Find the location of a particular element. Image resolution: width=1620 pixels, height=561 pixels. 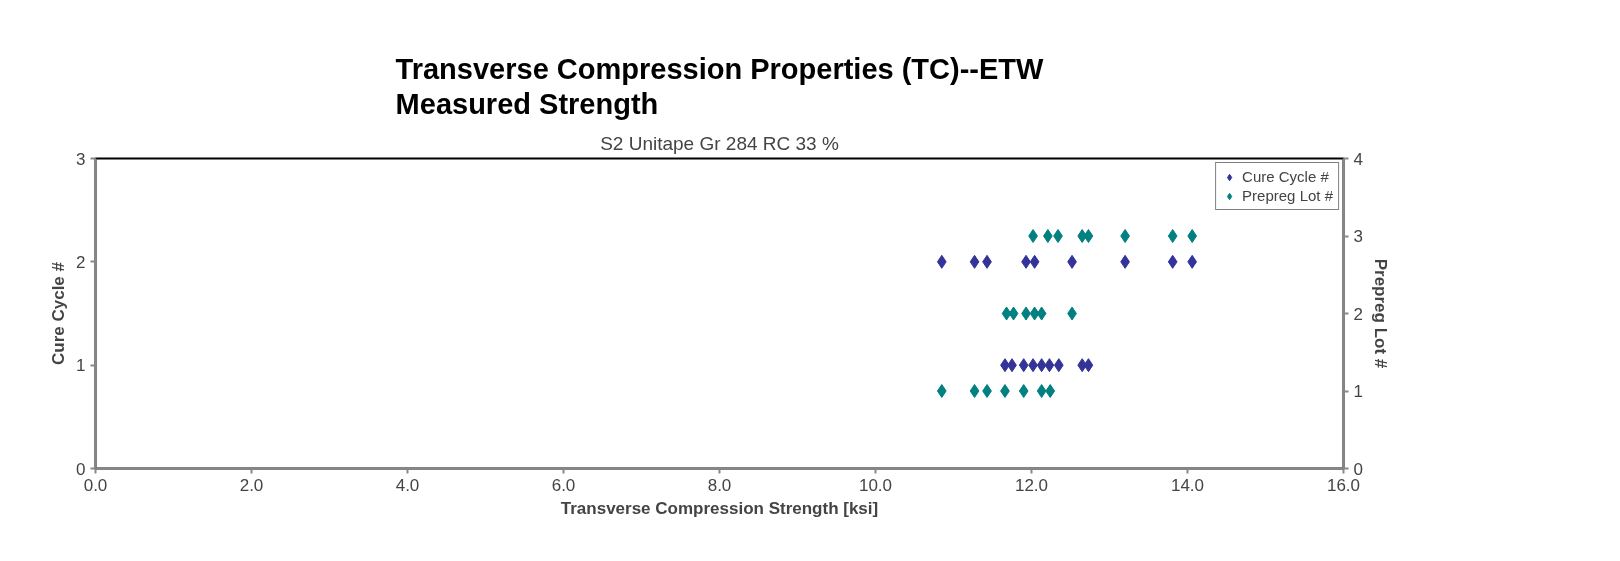

x-tick-label: 14.0 is located at coordinates (1187, 485).